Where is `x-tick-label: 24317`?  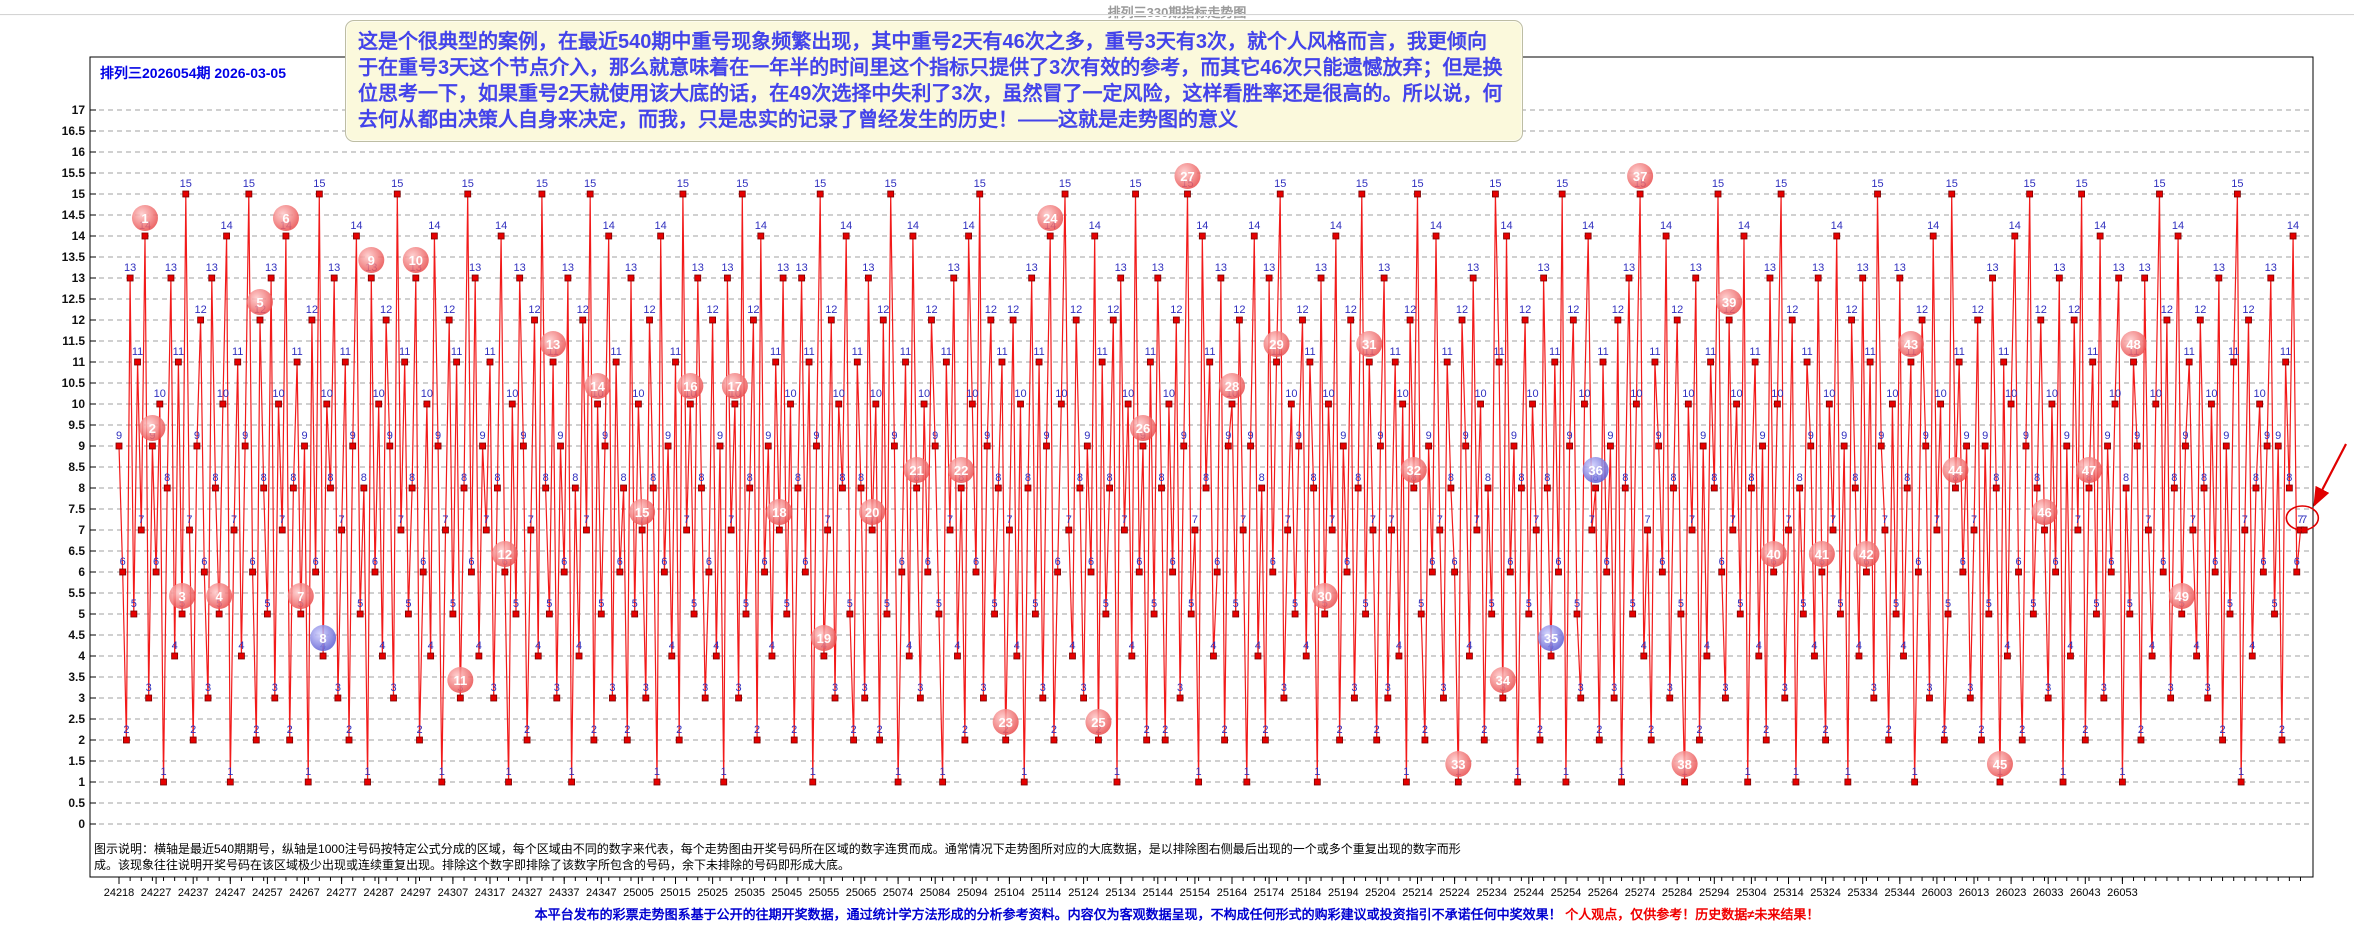 x-tick-label: 24317 is located at coordinates (490, 893).